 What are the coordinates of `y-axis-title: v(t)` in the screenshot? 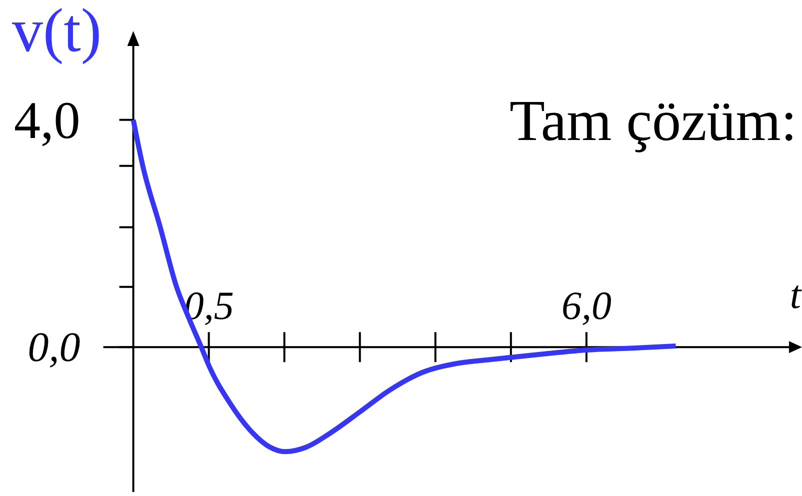 It's located at (57, 32).